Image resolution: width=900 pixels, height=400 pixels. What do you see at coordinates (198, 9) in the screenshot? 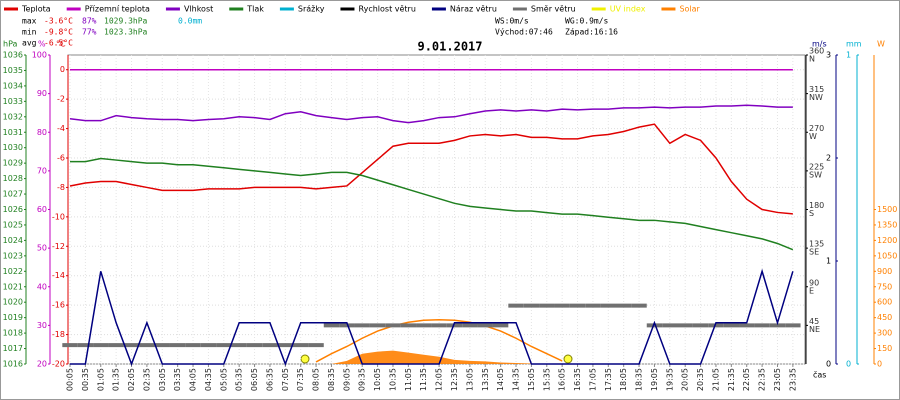
I see `legend-label: Vlhkost` at bounding box center [198, 9].